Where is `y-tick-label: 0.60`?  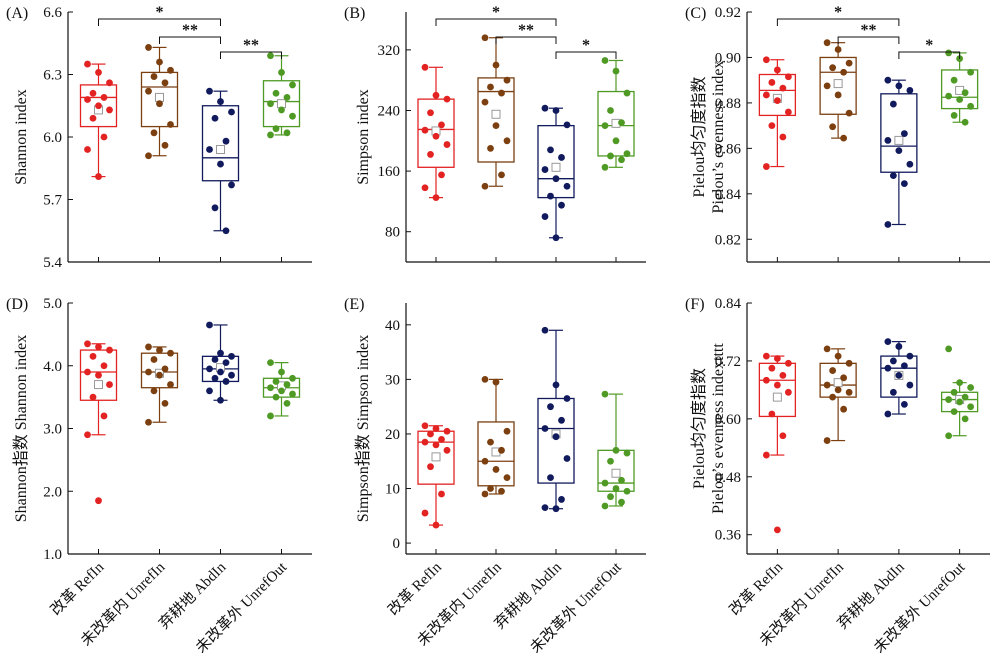 y-tick-label: 0.60 is located at coordinates (728, 420).